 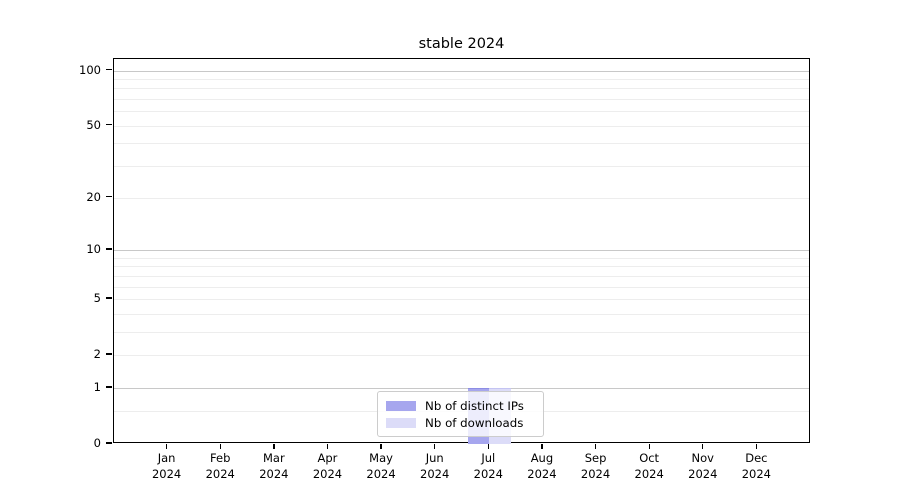 What do you see at coordinates (474, 423) in the screenshot?
I see `legend-label: Nb of downloads` at bounding box center [474, 423].